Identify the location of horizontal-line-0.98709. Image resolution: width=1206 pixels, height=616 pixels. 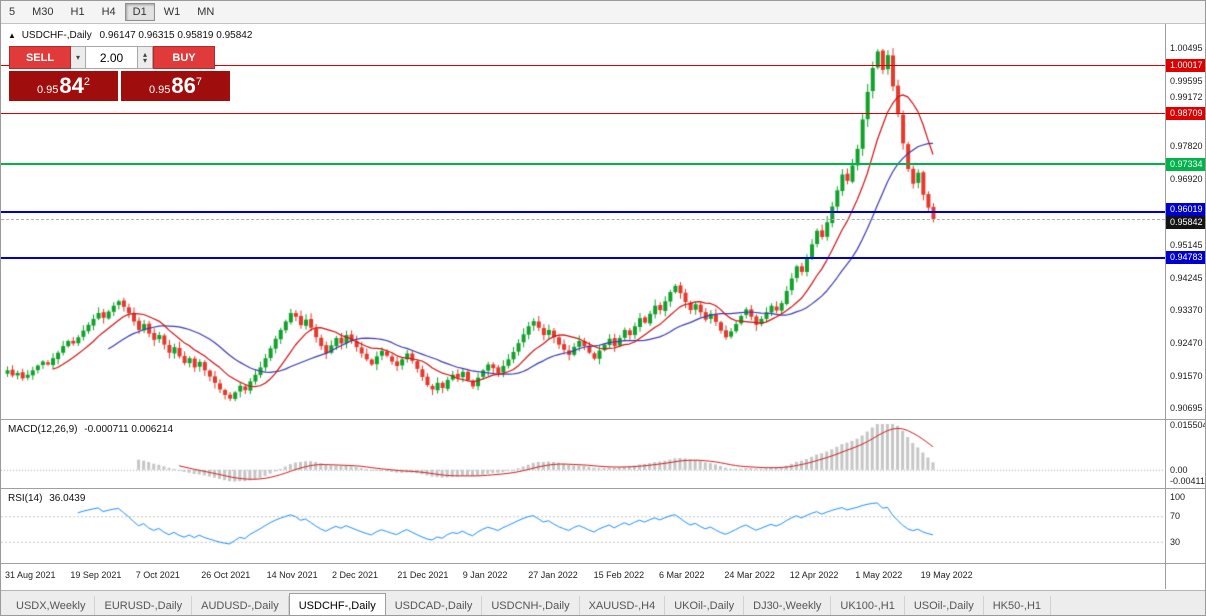
(583, 114).